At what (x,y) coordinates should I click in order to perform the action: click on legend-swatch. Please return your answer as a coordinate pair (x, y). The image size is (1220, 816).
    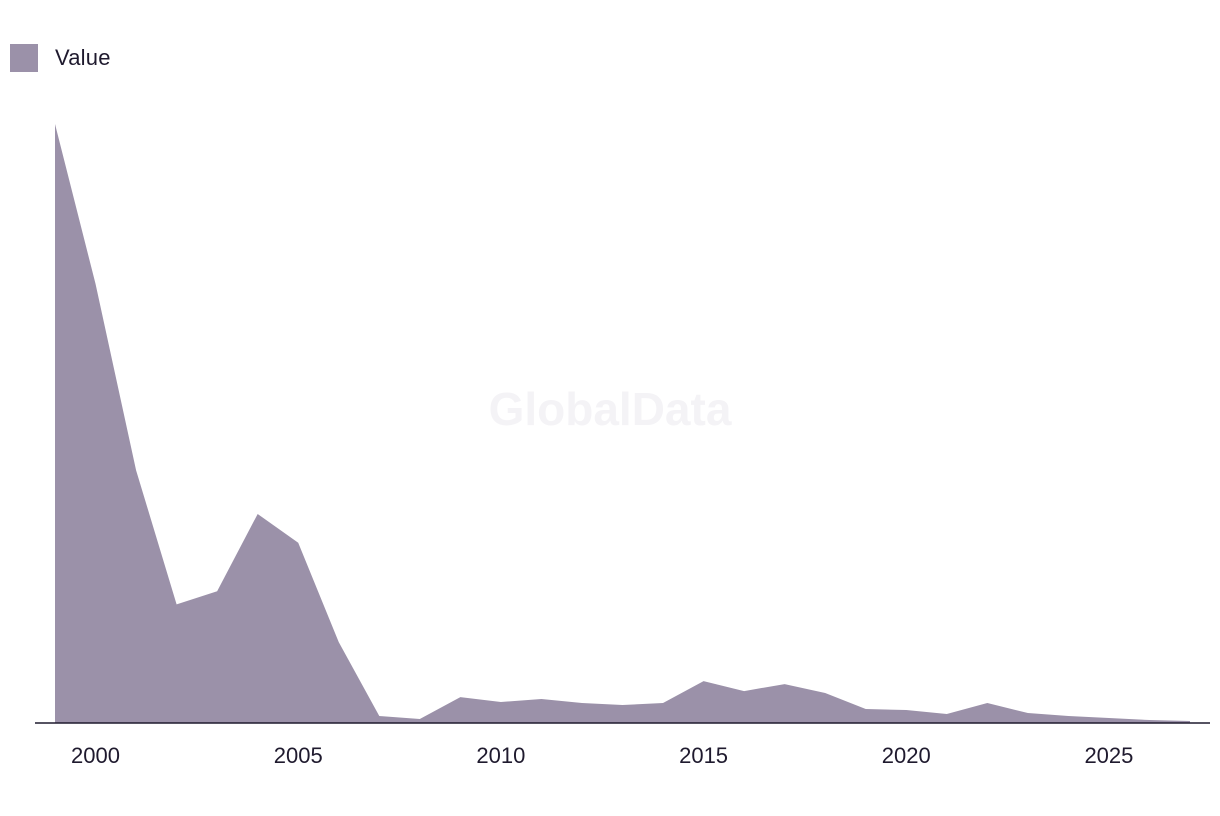
    Looking at the image, I should click on (24, 58).